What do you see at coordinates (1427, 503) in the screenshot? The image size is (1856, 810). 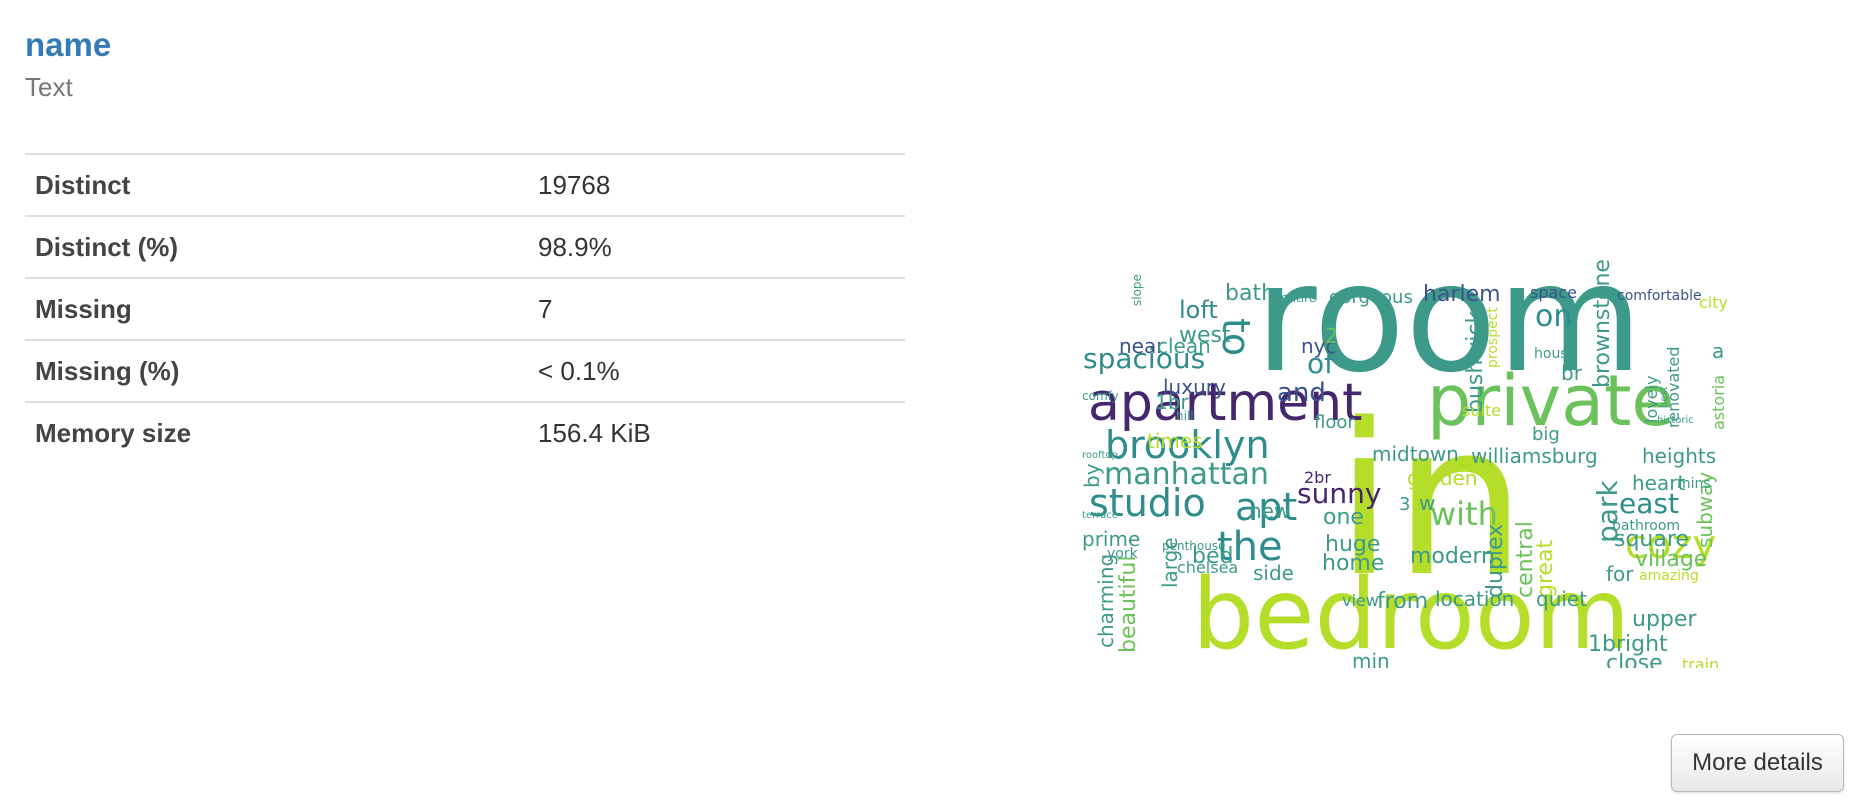 I see `word-cloud-word: w` at bounding box center [1427, 503].